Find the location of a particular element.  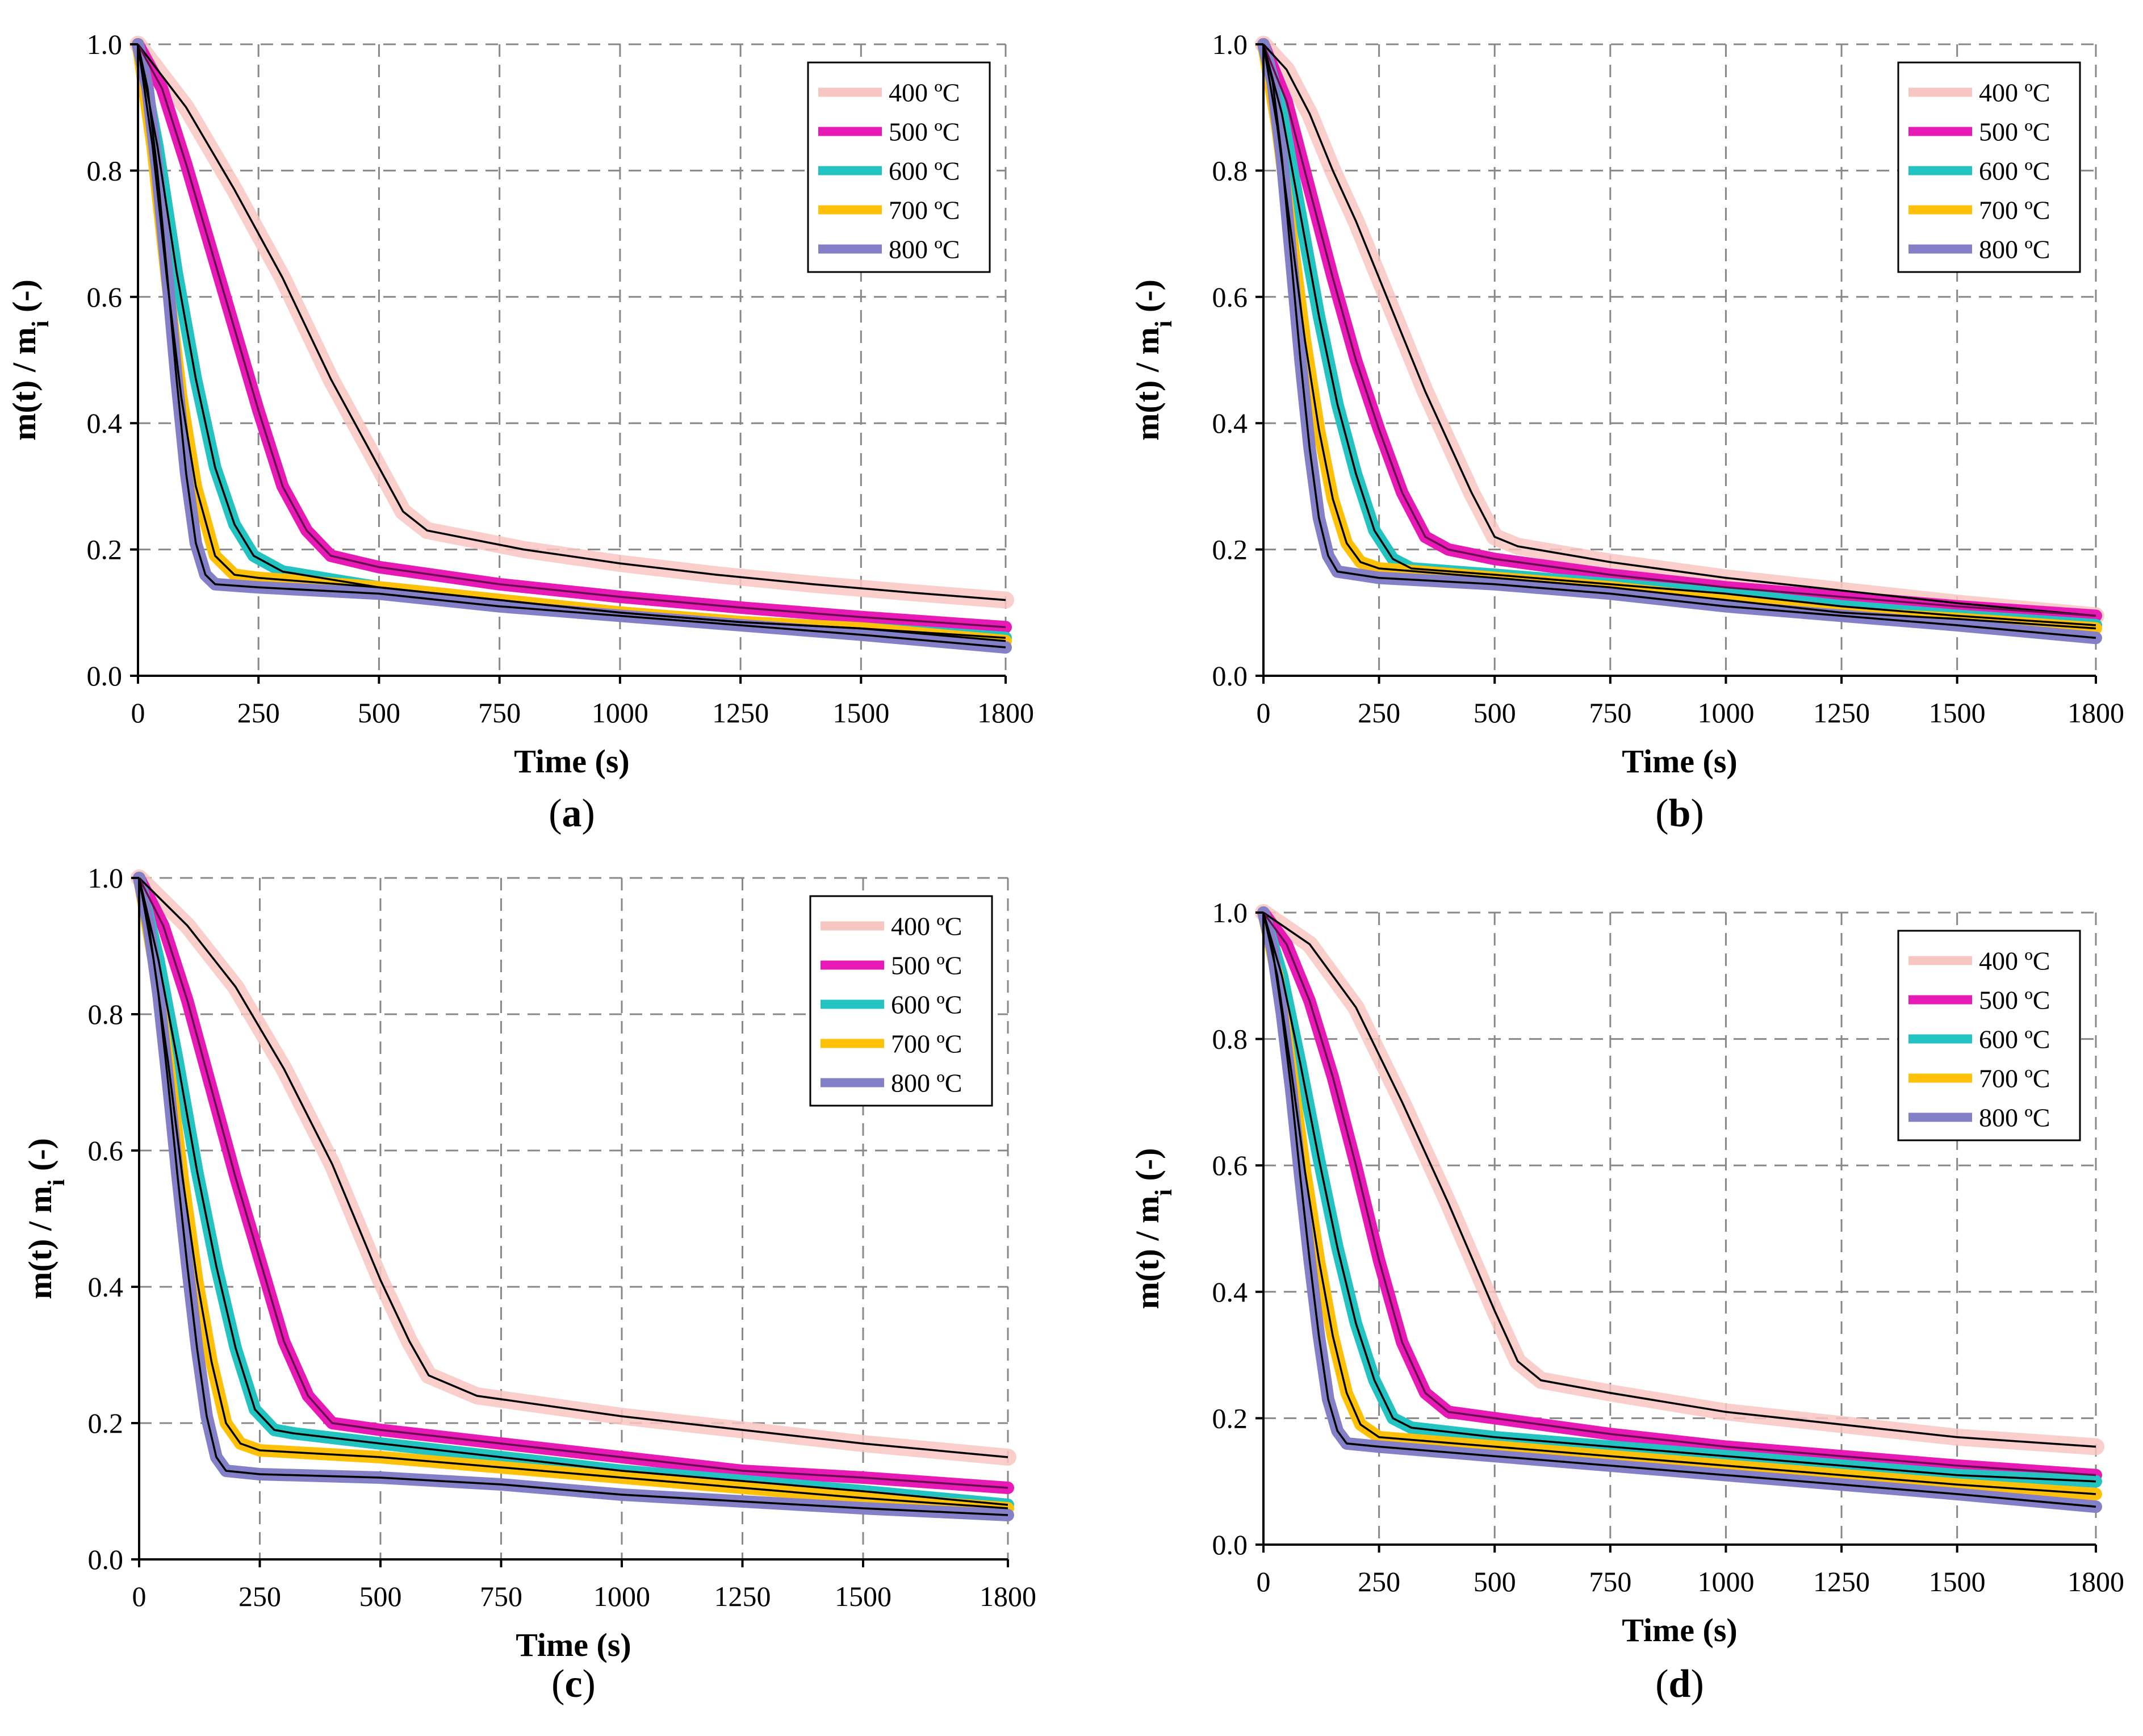

panel-label: (d) is located at coordinates (1680, 1684).